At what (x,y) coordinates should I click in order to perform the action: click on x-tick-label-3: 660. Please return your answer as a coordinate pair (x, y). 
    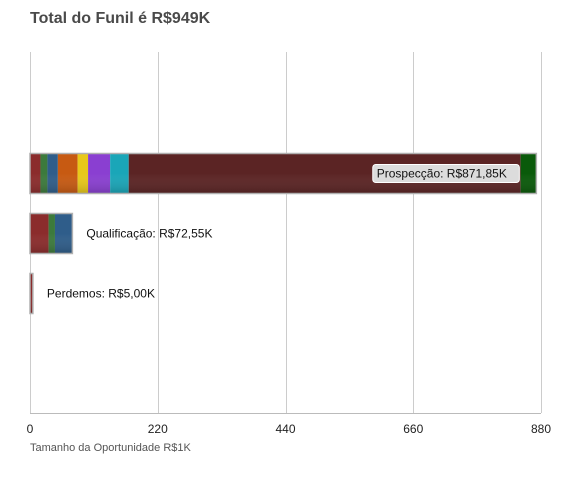
    Looking at the image, I should click on (413, 429).